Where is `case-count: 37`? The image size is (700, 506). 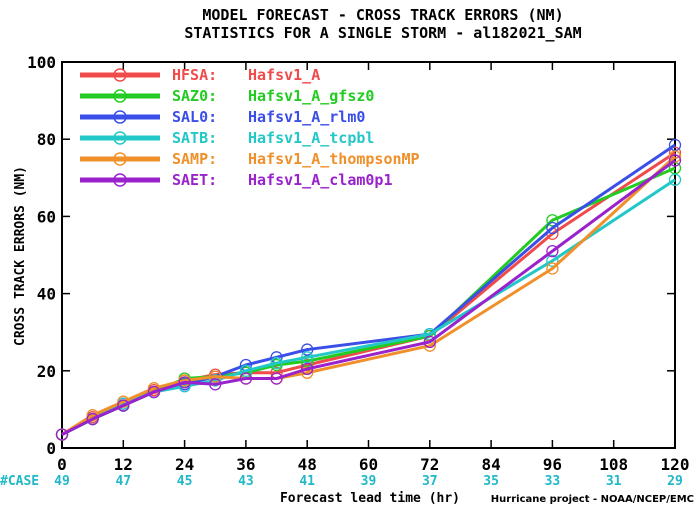
case-count: 37 is located at coordinates (430, 481).